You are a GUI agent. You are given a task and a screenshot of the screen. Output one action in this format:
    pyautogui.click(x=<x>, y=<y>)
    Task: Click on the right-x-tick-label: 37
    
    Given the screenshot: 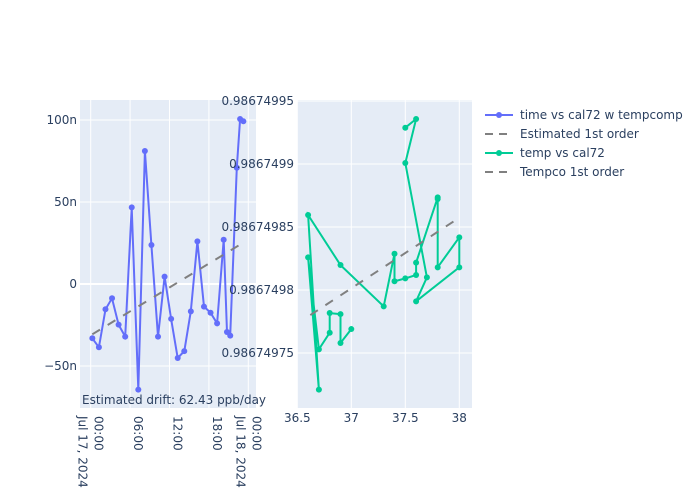 What is the action you would take?
    pyautogui.click(x=351, y=418)
    